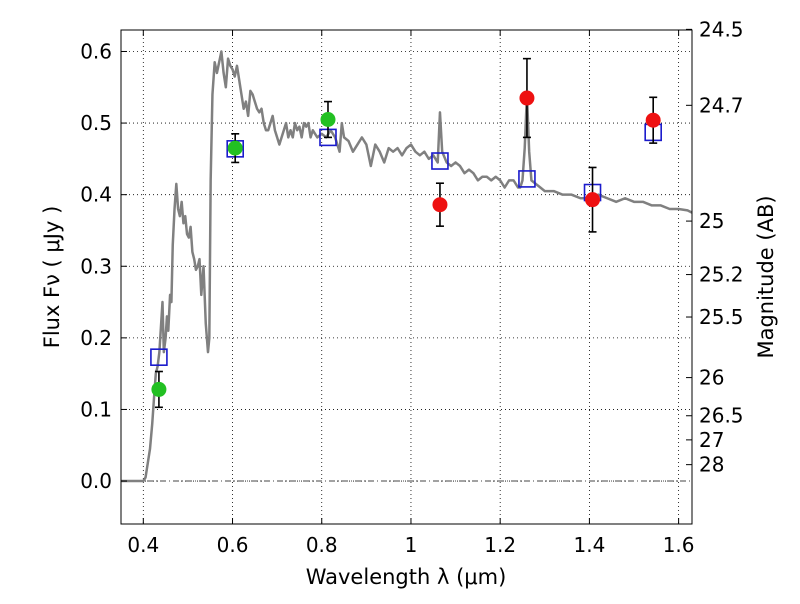  What do you see at coordinates (711, 440) in the screenshot?
I see `mag-tick-label: 27` at bounding box center [711, 440].